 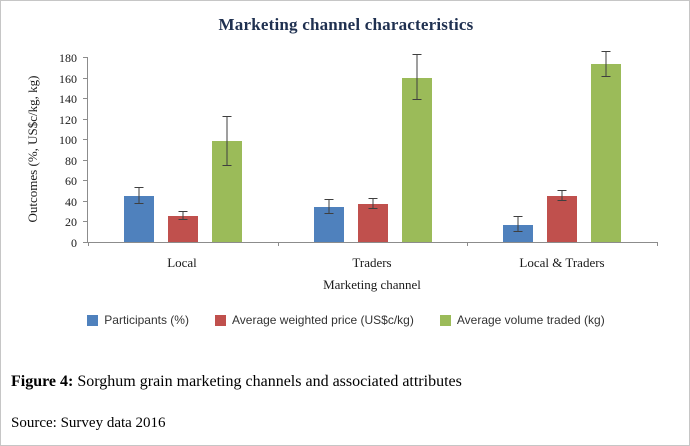 I want to click on y-tick-label: 20, so click(x=71, y=222).